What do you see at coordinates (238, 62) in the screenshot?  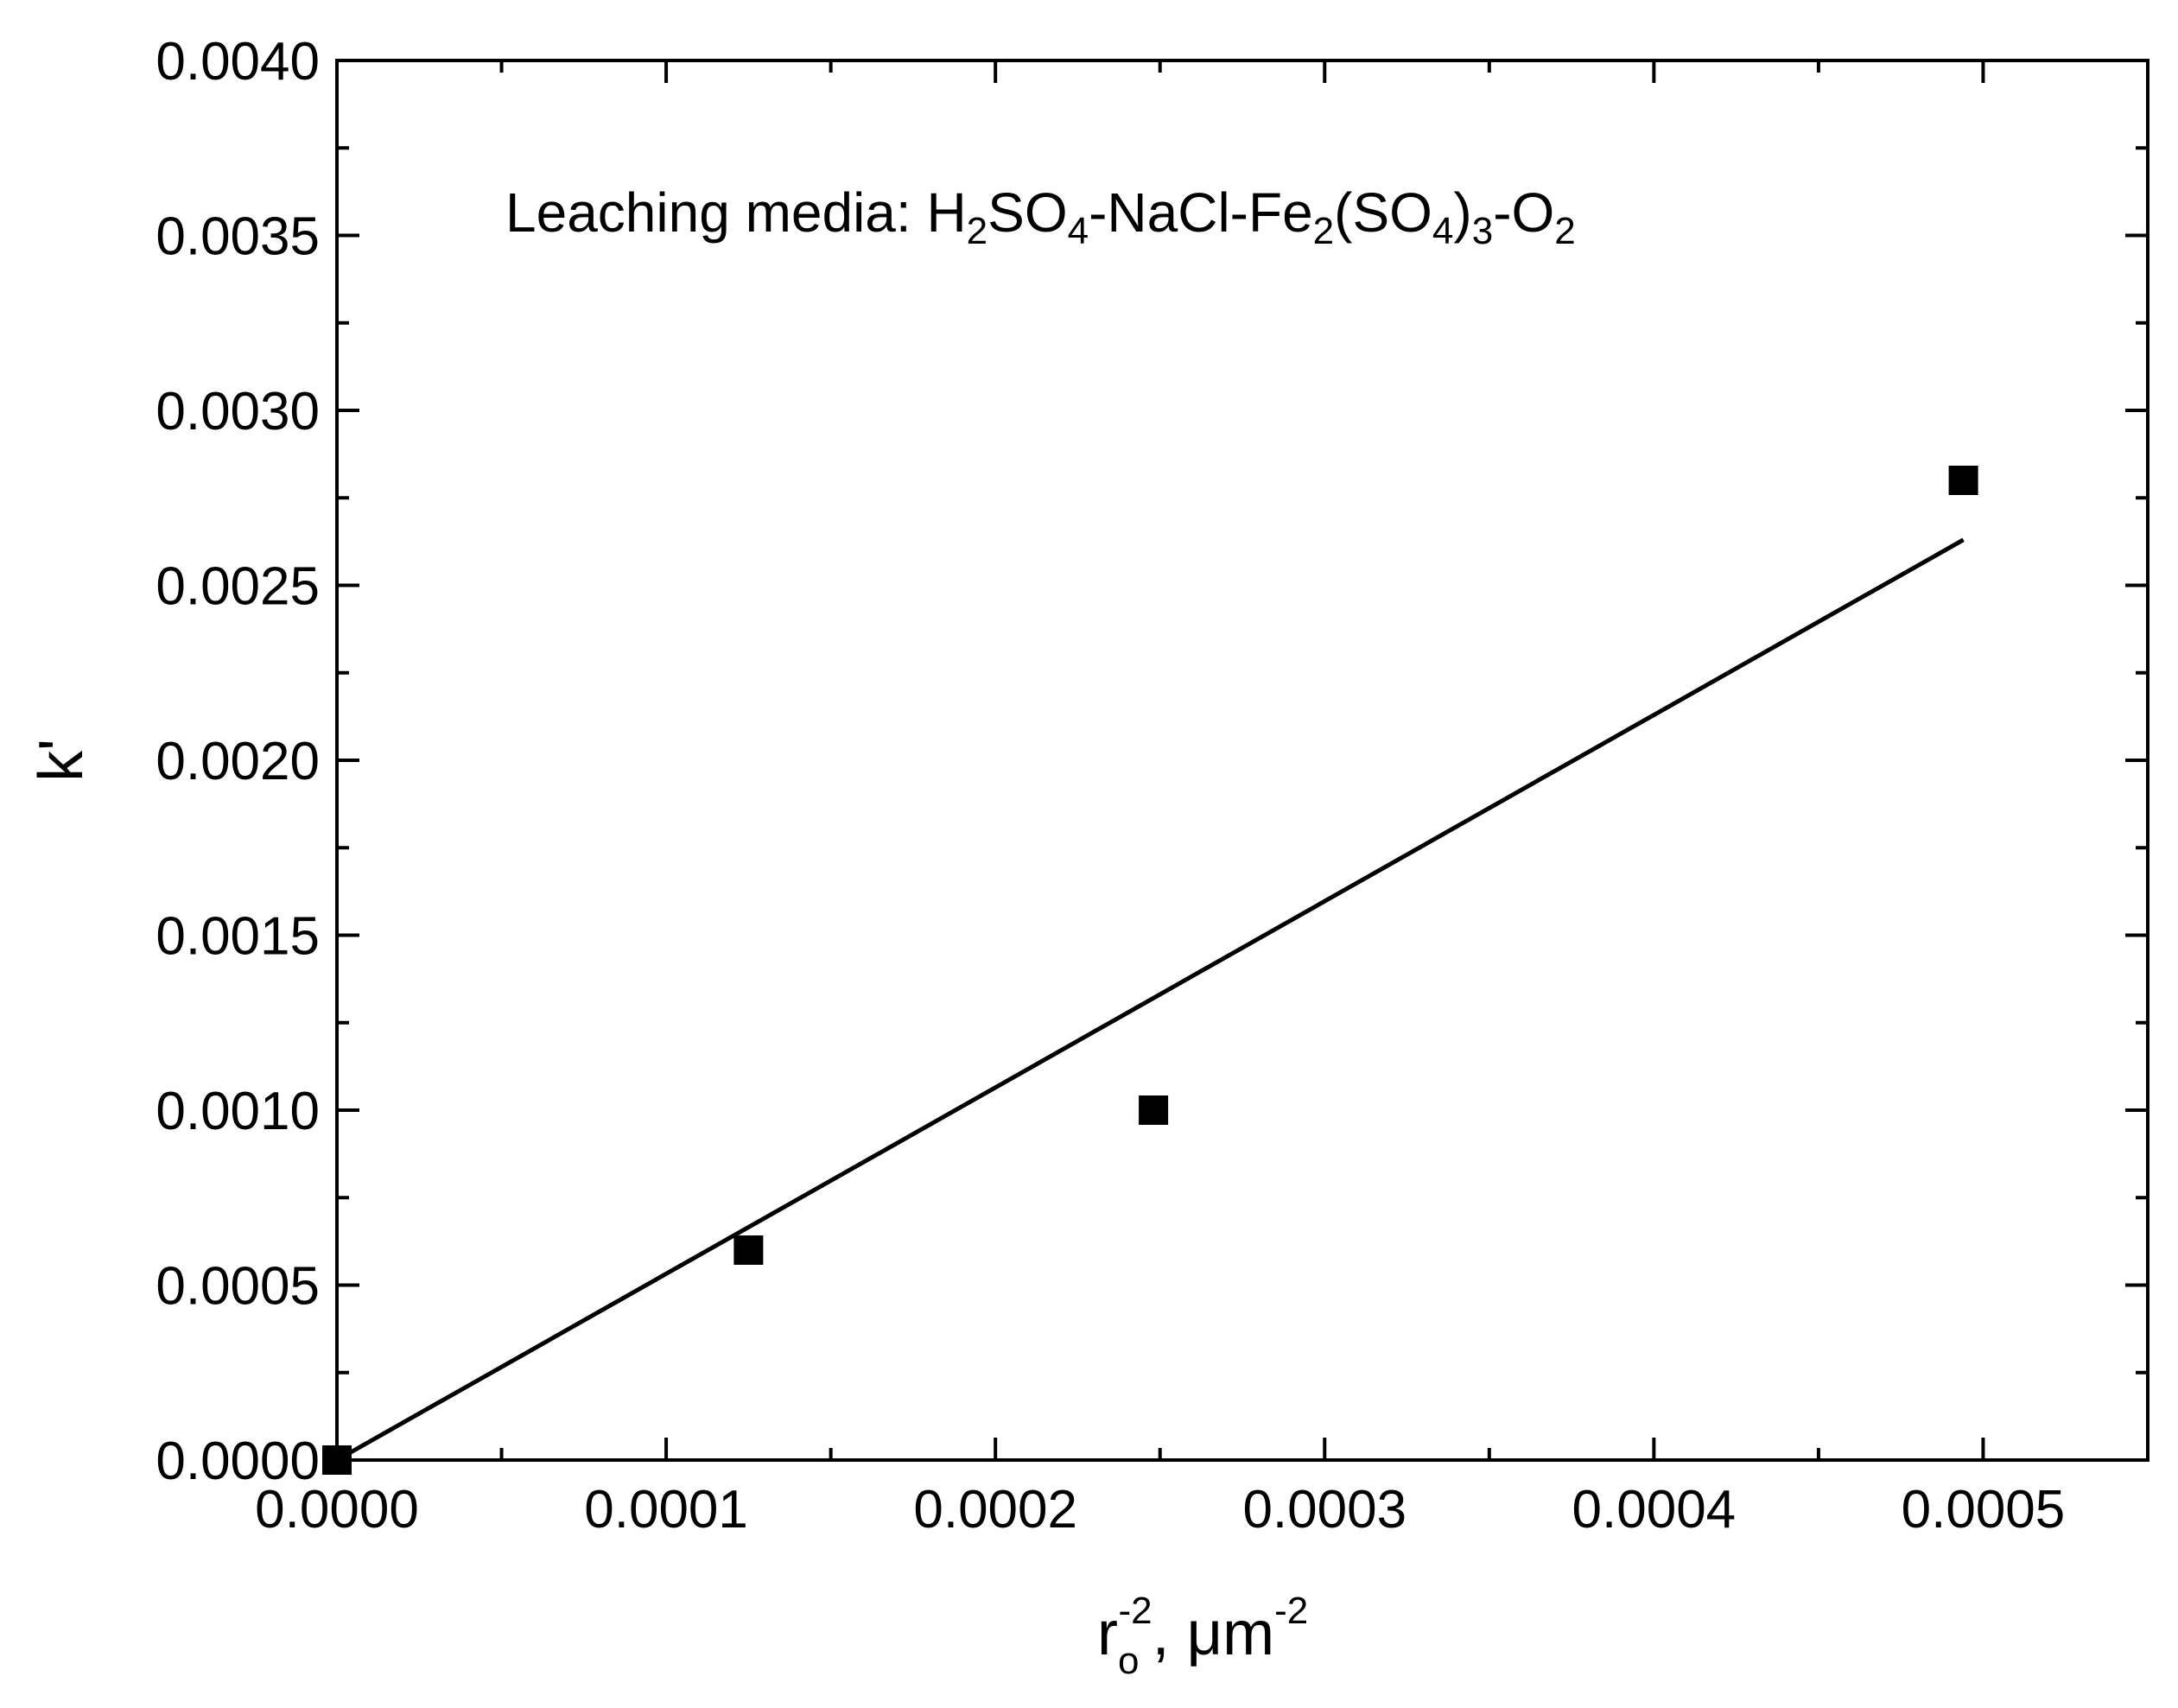 I see `y-tick-label: 0.0040` at bounding box center [238, 62].